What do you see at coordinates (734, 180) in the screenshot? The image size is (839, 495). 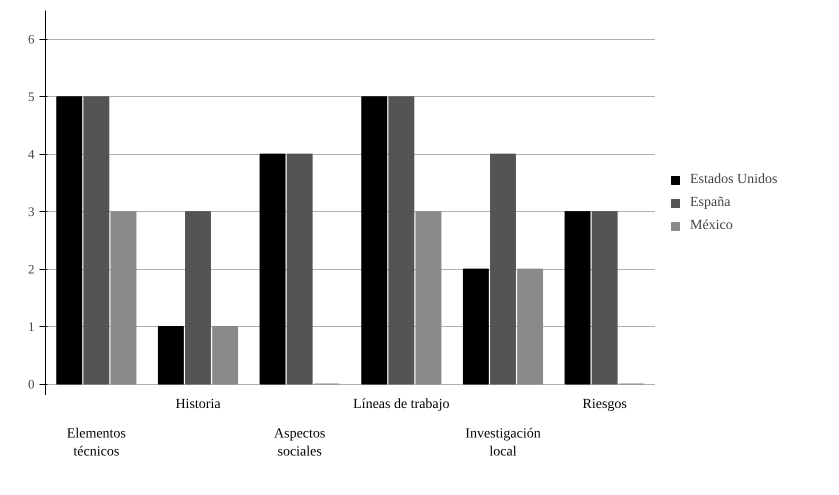 I see `legend-label: Estados Unidos` at bounding box center [734, 180].